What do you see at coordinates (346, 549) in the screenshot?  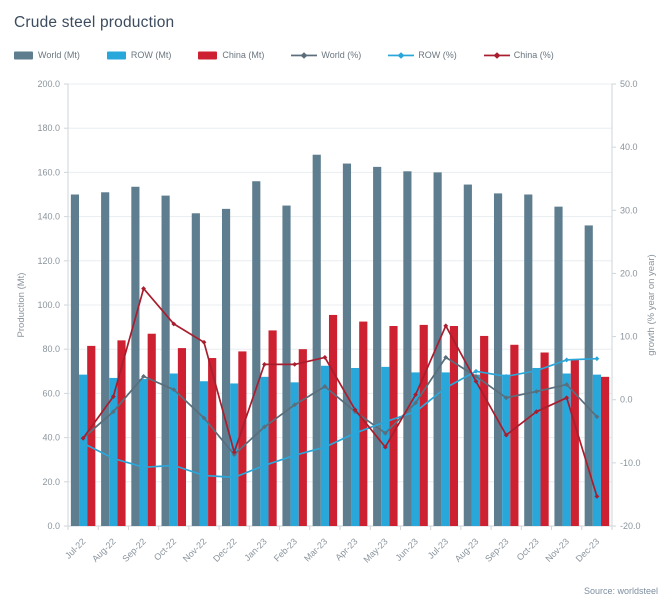 I see `x-axis-tick-label: Apr-23` at bounding box center [346, 549].